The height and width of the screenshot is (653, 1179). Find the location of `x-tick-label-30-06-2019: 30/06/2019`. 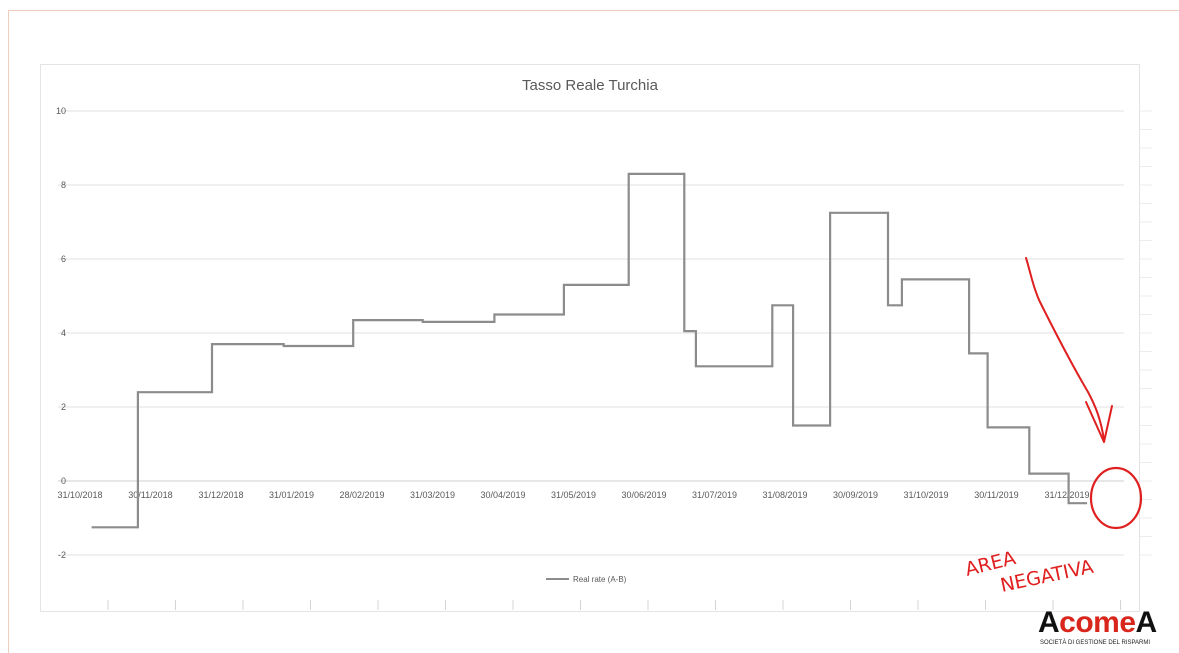

x-tick-label-30-06-2019: 30/06/2019 is located at coordinates (643, 495).